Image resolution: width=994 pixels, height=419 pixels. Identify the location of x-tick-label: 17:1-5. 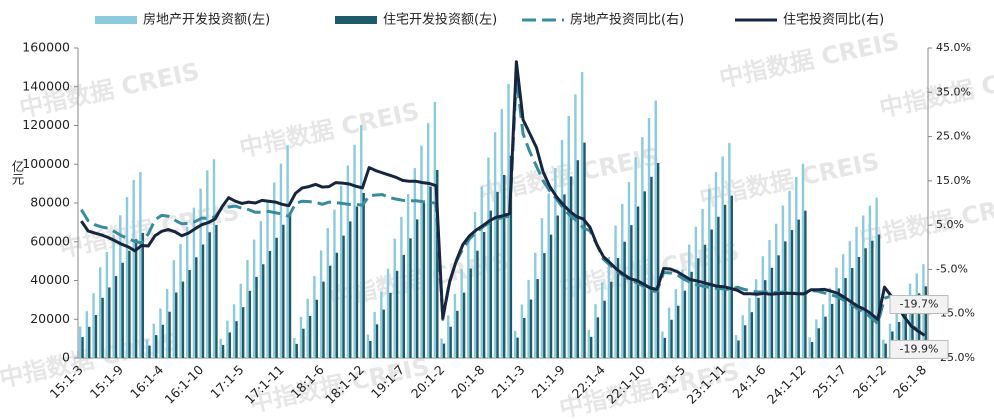
(226, 381).